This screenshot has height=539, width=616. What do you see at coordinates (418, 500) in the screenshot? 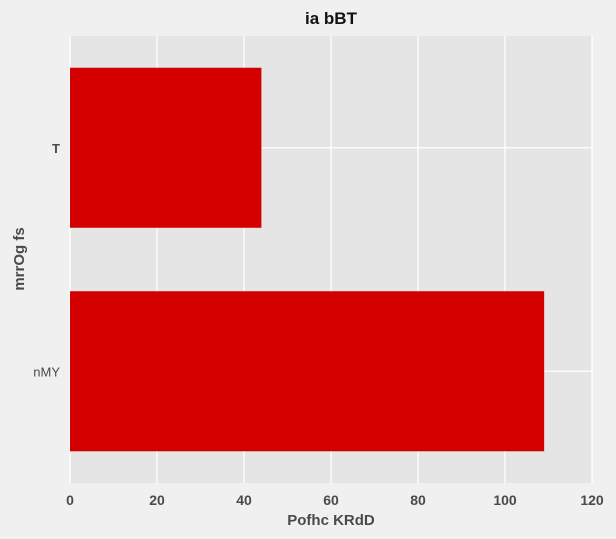
I see `x-tick-label: 80` at bounding box center [418, 500].